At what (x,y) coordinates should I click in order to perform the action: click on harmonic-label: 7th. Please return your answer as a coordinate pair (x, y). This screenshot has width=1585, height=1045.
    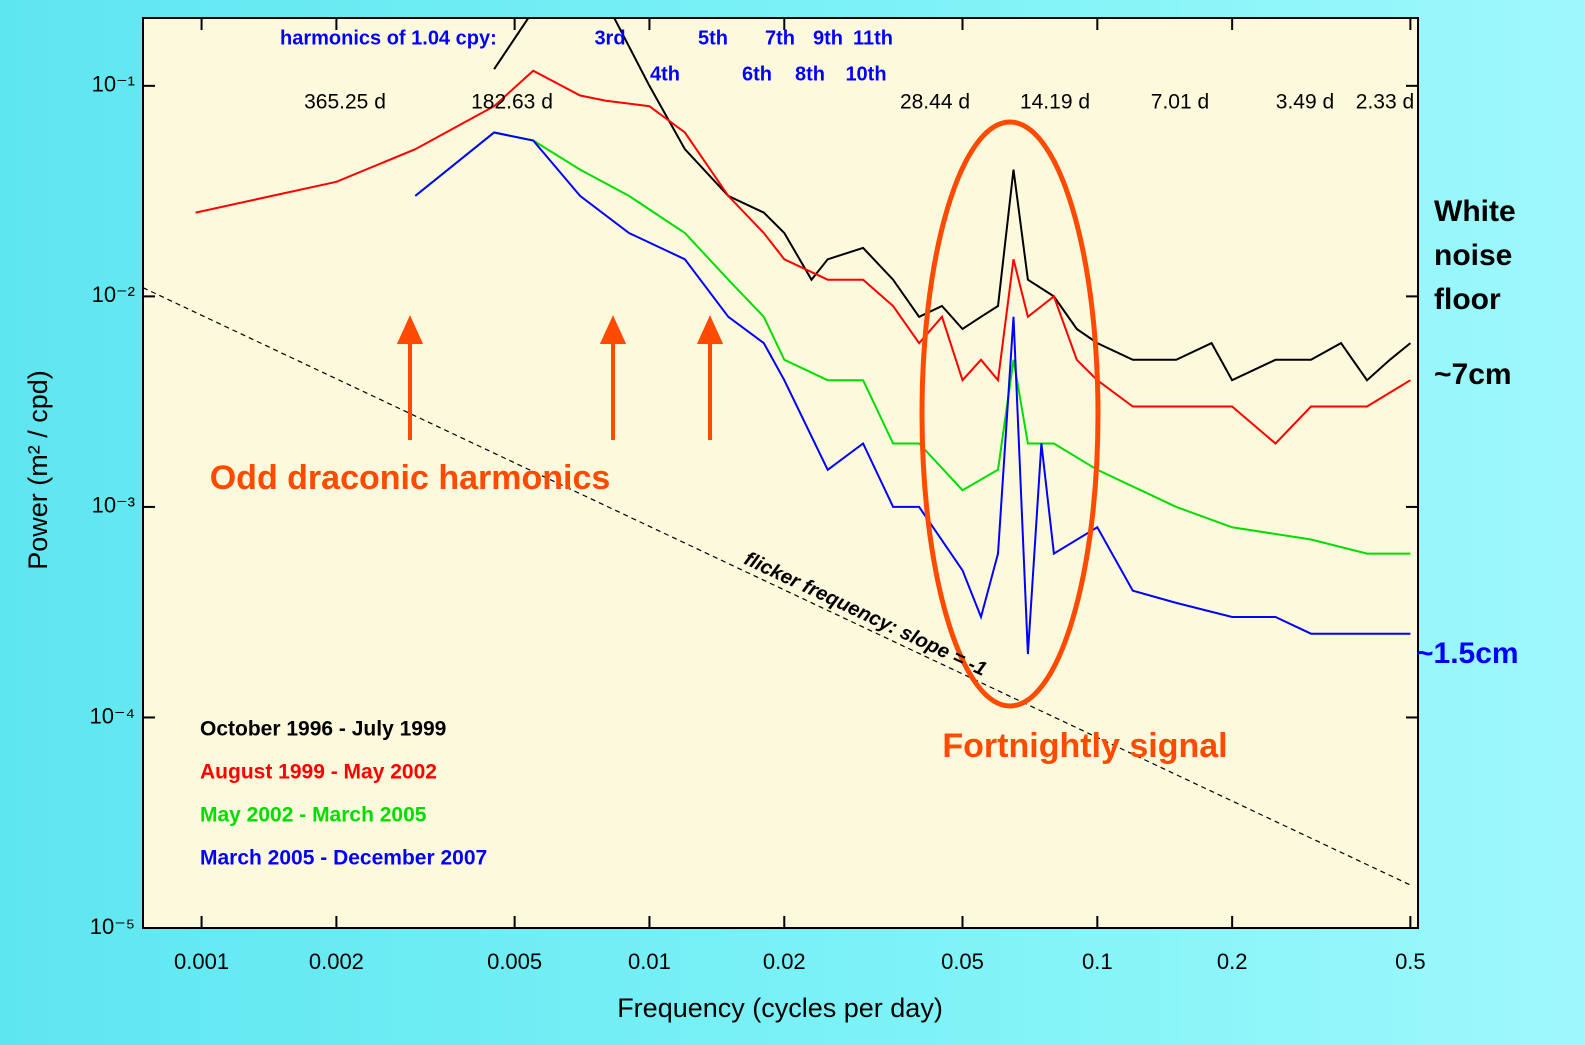
    Looking at the image, I should click on (780, 38).